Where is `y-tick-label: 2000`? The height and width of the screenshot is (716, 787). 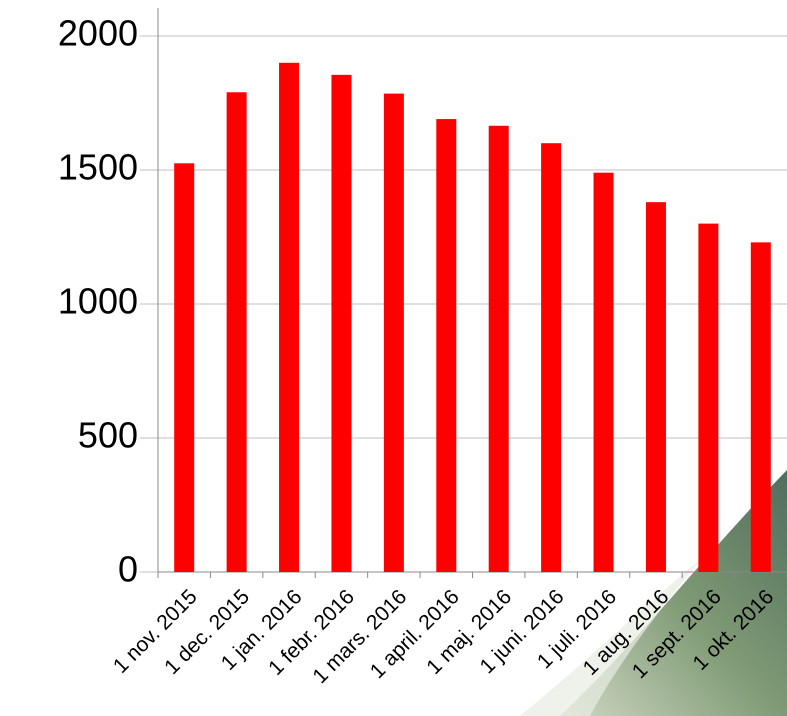 y-tick-label: 2000 is located at coordinates (98, 33).